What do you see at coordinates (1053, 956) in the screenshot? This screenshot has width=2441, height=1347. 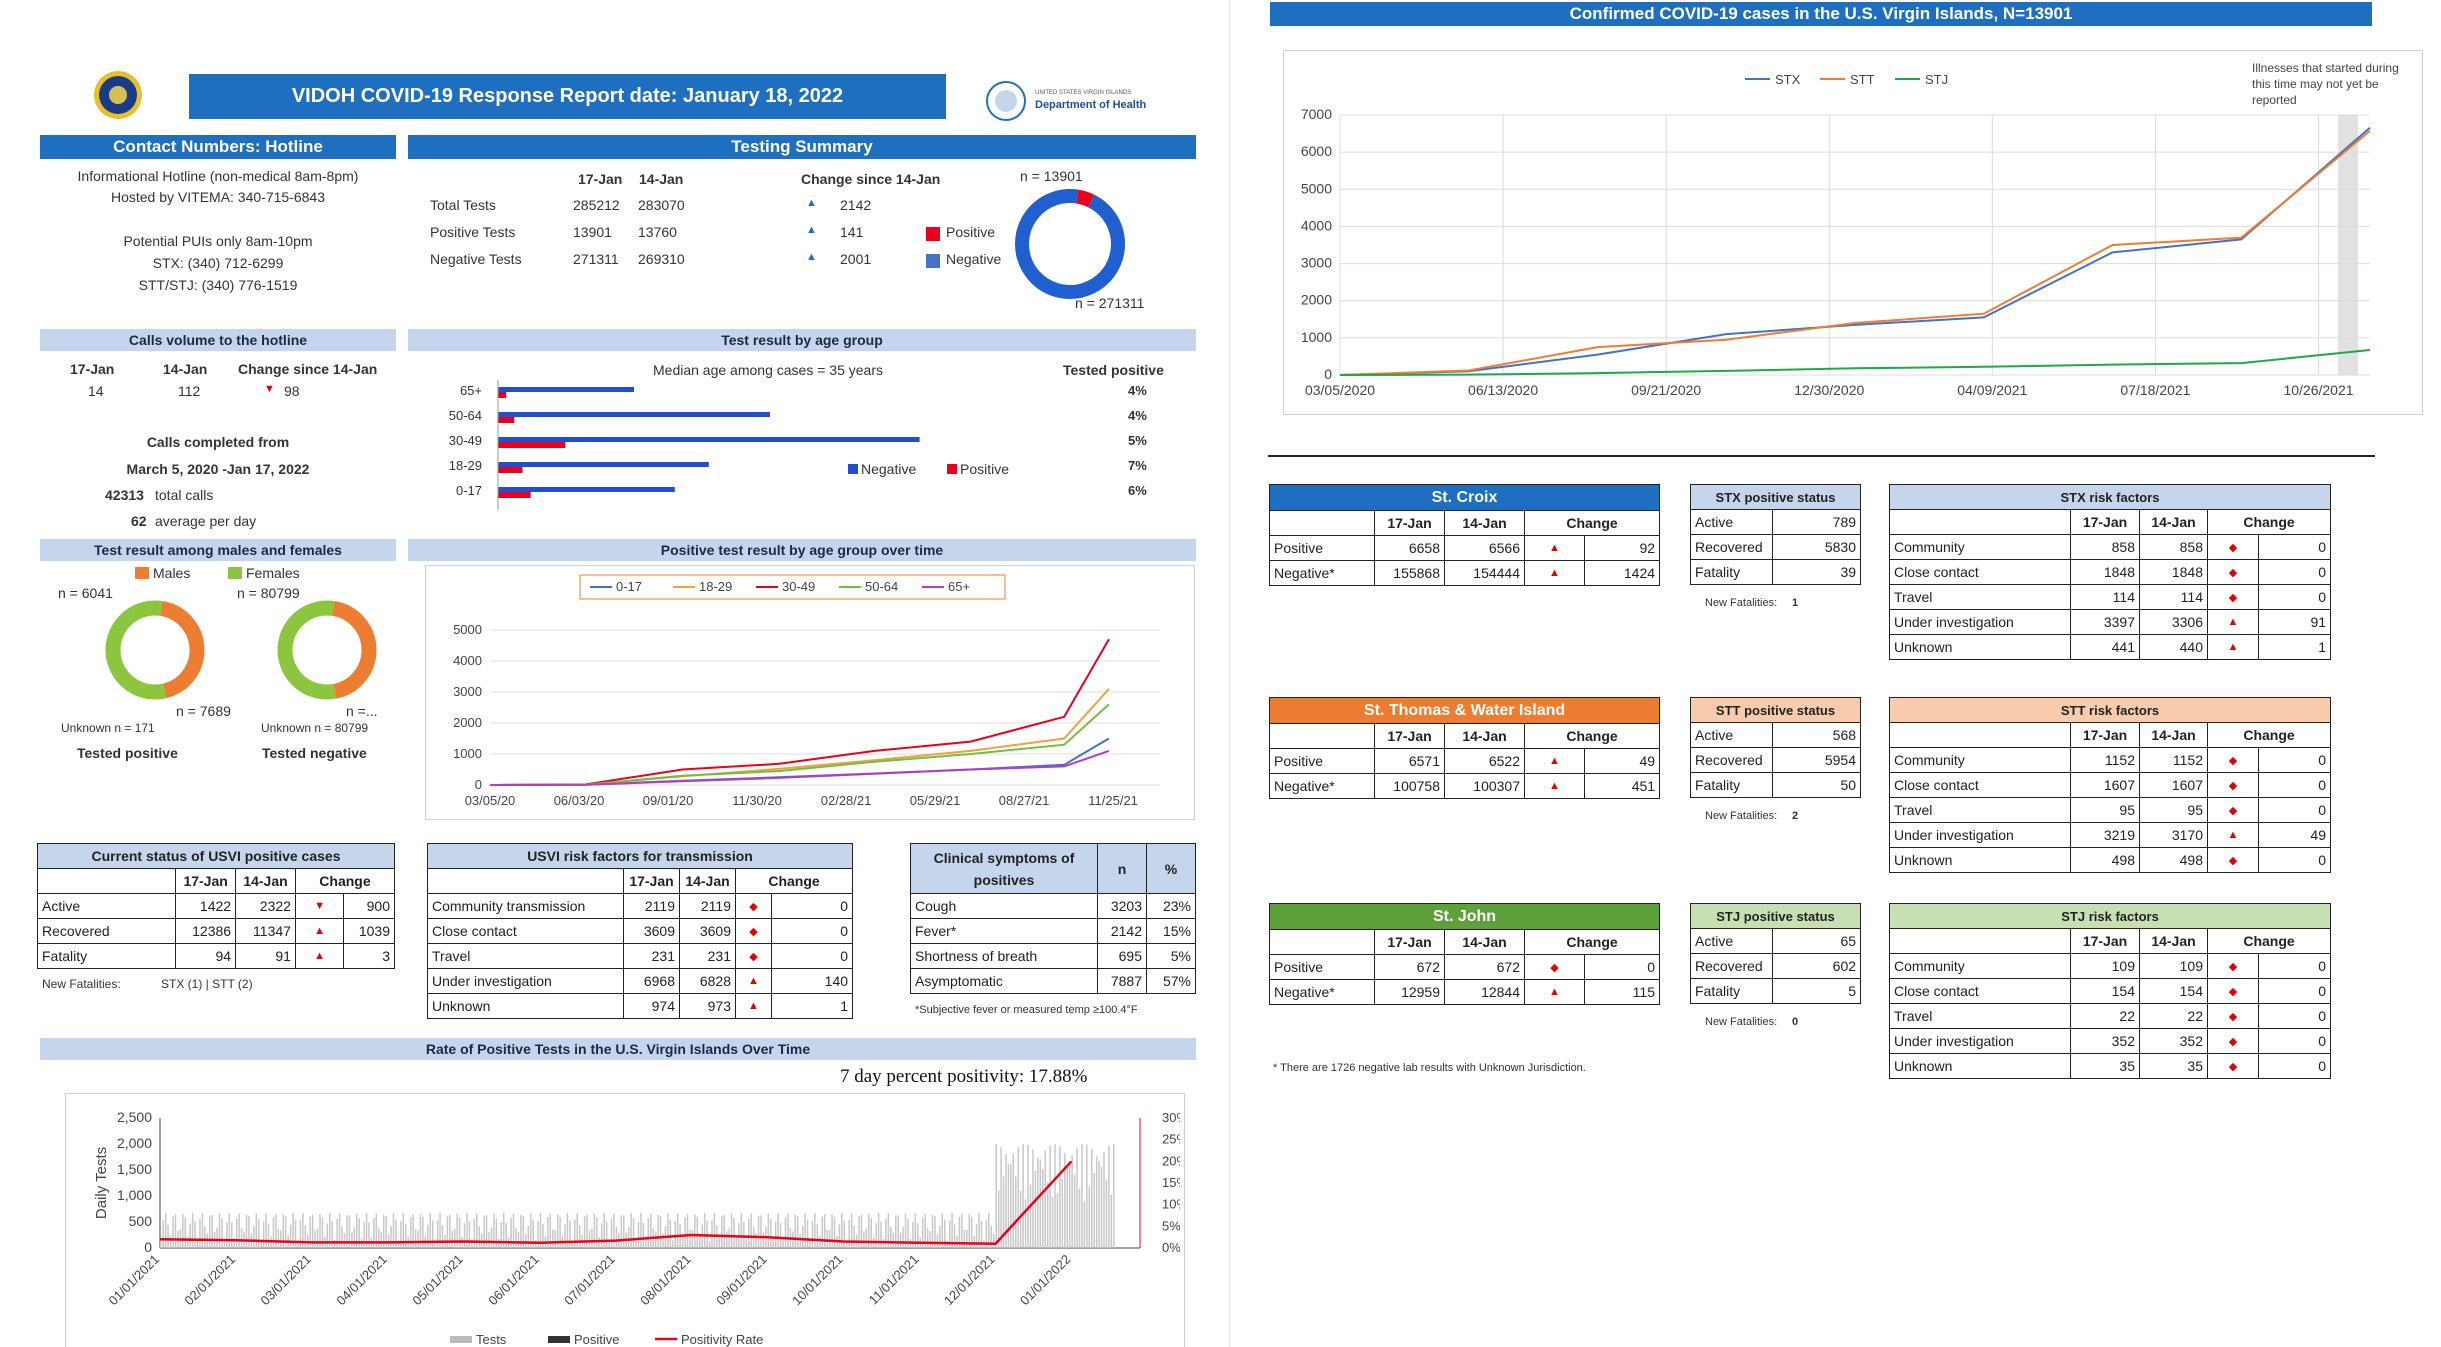 I see `table-row: Shortness of breath 695 5%` at bounding box center [1053, 956].